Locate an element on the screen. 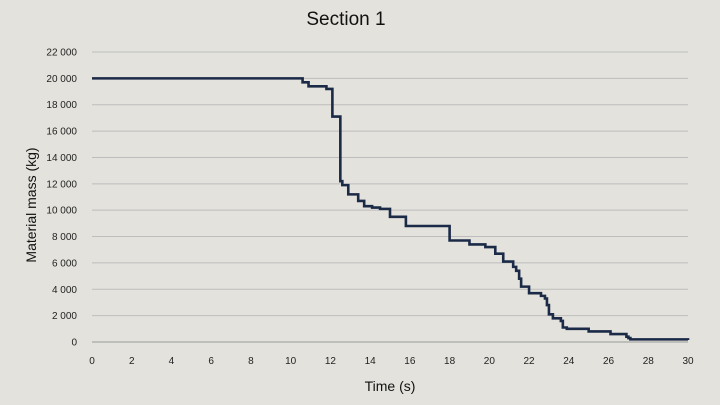  x-tick-label: 6 is located at coordinates (211, 361).